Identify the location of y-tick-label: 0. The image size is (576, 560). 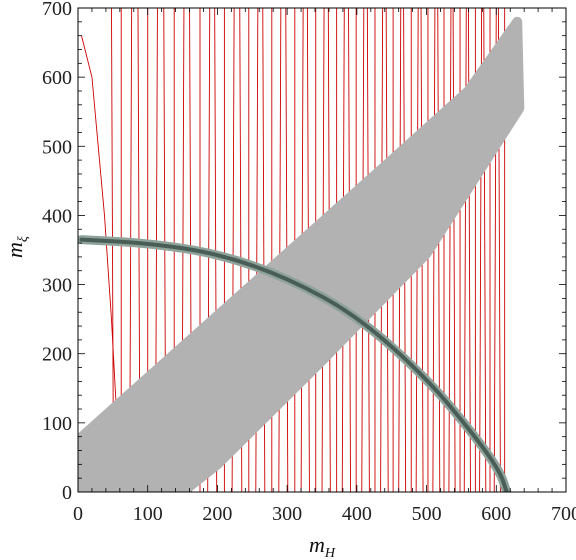
(67, 493).